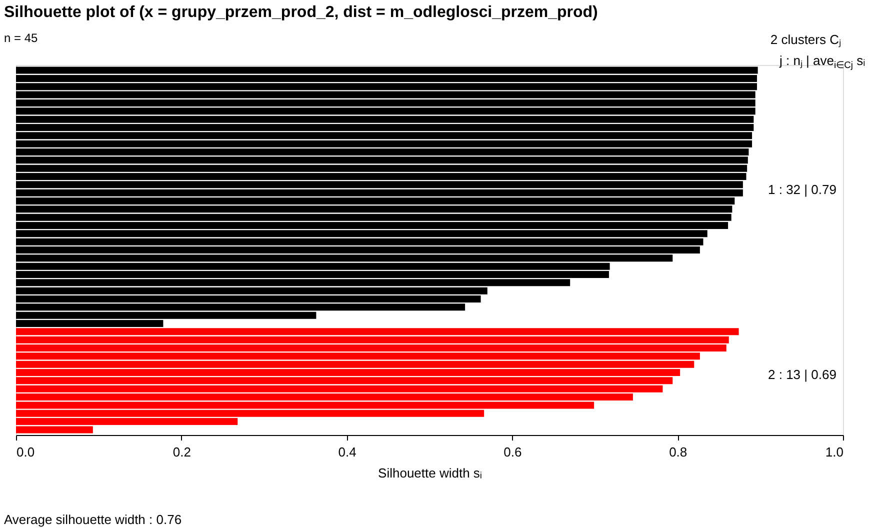  I want to click on chart-subtitle: n = 45, so click(21, 38).